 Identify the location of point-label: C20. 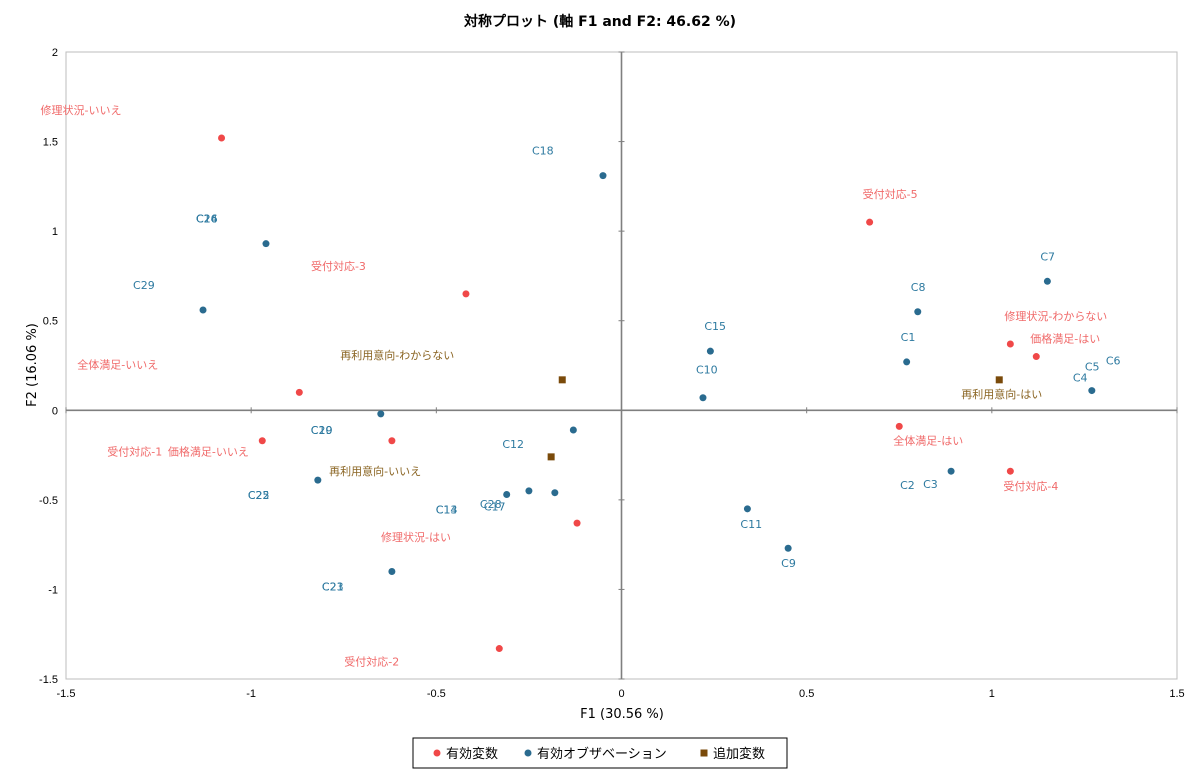
(322, 430).